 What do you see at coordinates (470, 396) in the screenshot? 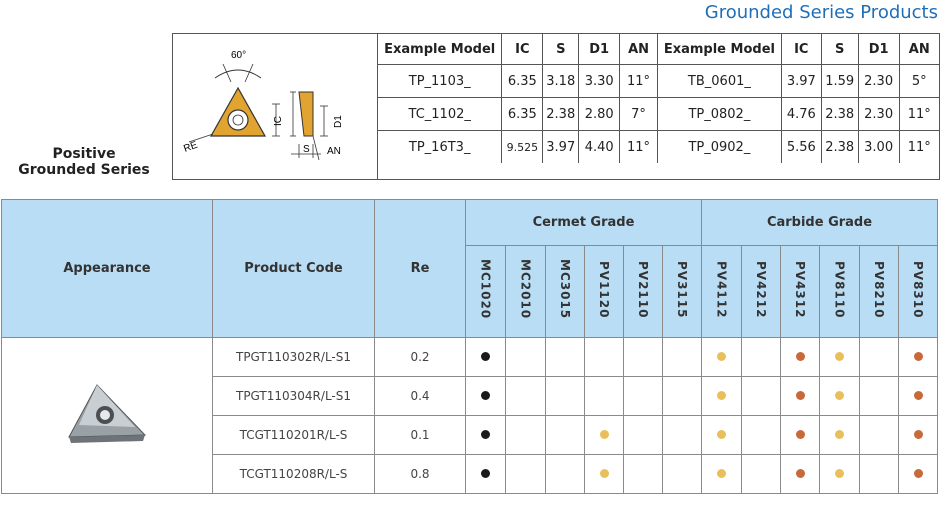
I see `product-row: TPGT110304R/L-S1 0.4` at bounding box center [470, 396].